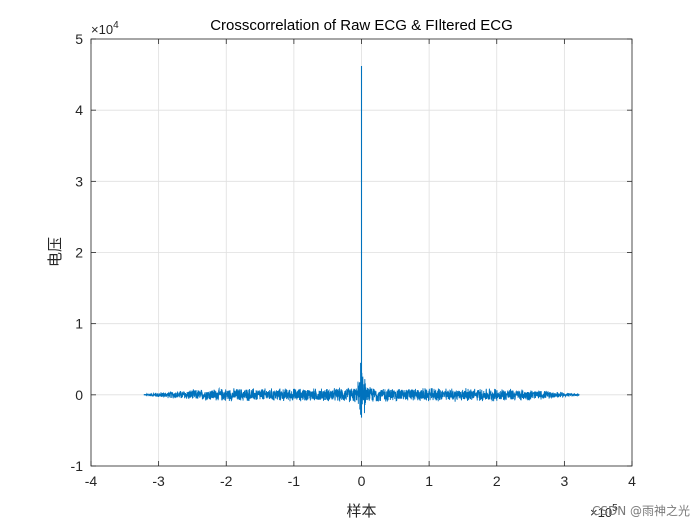  I want to click on x-tick-label: -3, so click(158, 481).